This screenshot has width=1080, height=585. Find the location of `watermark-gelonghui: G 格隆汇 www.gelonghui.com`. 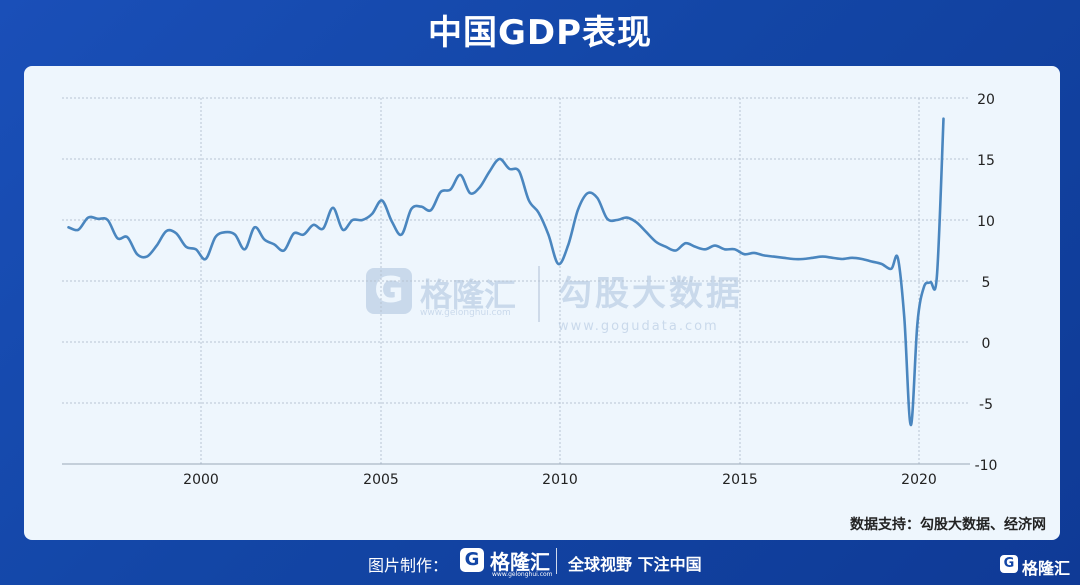

watermark-gelonghui: G 格隆汇 www.gelonghui.com is located at coordinates (446, 298).